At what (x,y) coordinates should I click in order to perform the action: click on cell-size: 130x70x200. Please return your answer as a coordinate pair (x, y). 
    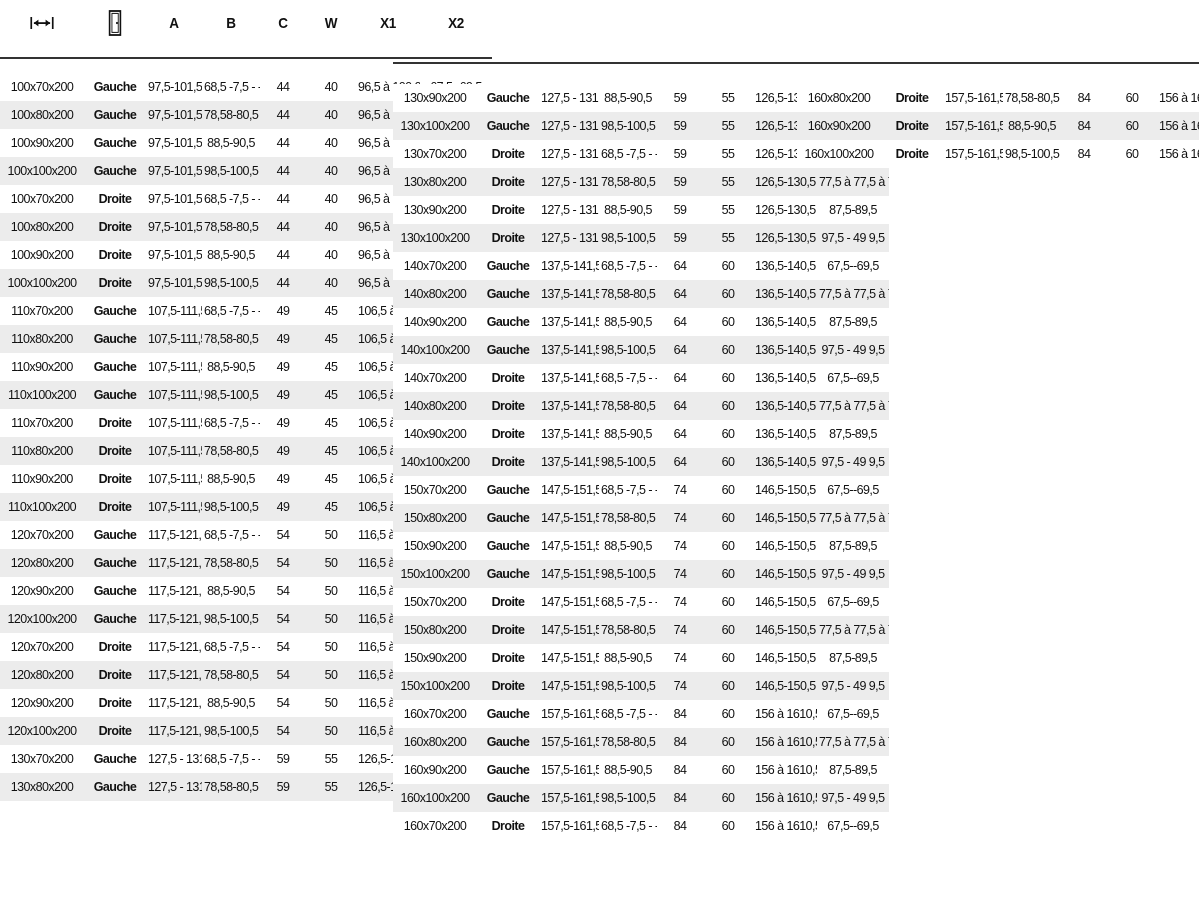
    Looking at the image, I should click on (435, 154).